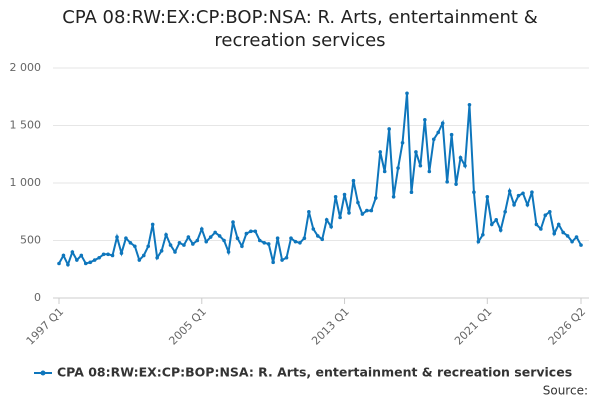  I want to click on y-tick-label: 1 000, so click(26, 182).